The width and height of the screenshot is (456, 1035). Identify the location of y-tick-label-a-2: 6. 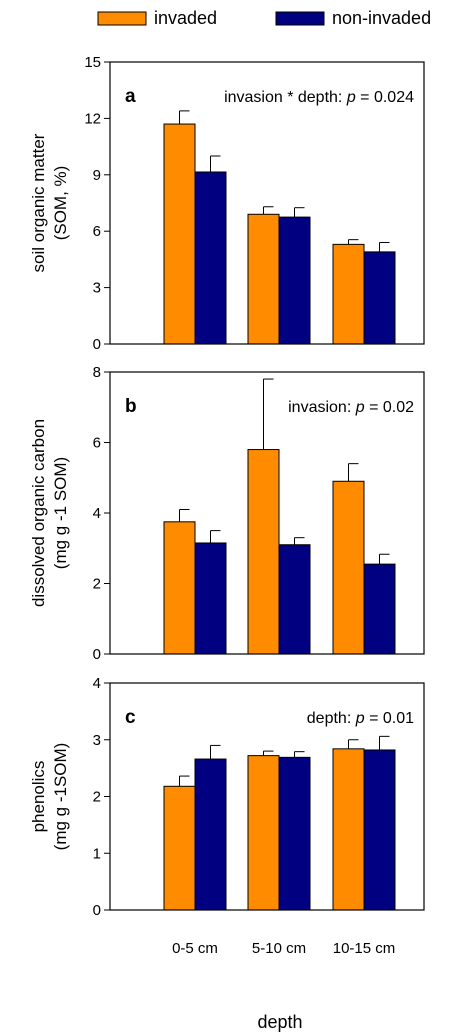
(97, 231).